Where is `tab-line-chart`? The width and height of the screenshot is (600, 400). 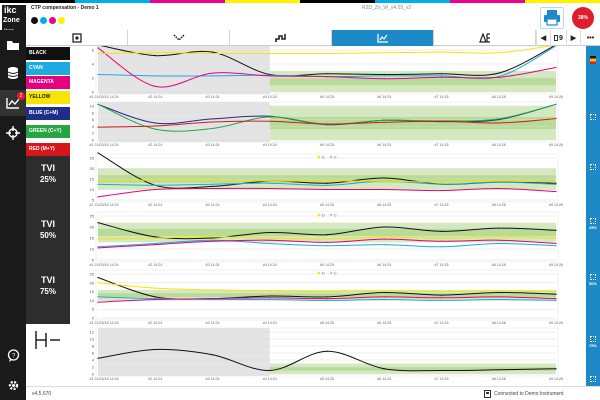
tab-line-chart is located at coordinates (383, 38).